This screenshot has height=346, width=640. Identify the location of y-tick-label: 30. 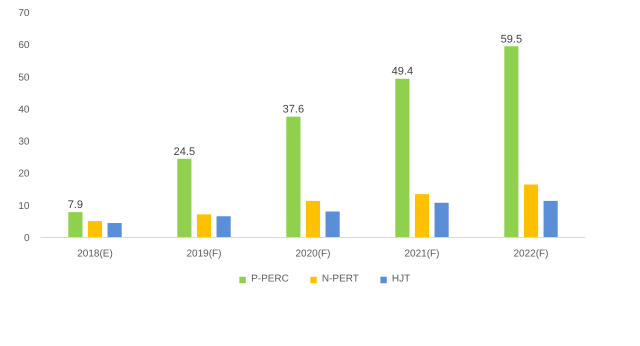
(24, 142).